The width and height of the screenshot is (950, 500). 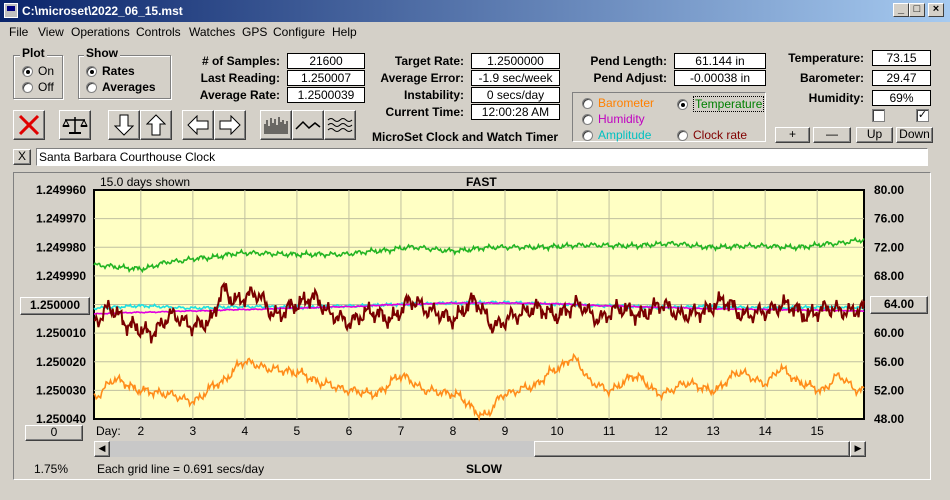 What do you see at coordinates (475, 11) in the screenshot?
I see `title-bar: C:\microset\2022_06_15.mst _ □ ×` at bounding box center [475, 11].